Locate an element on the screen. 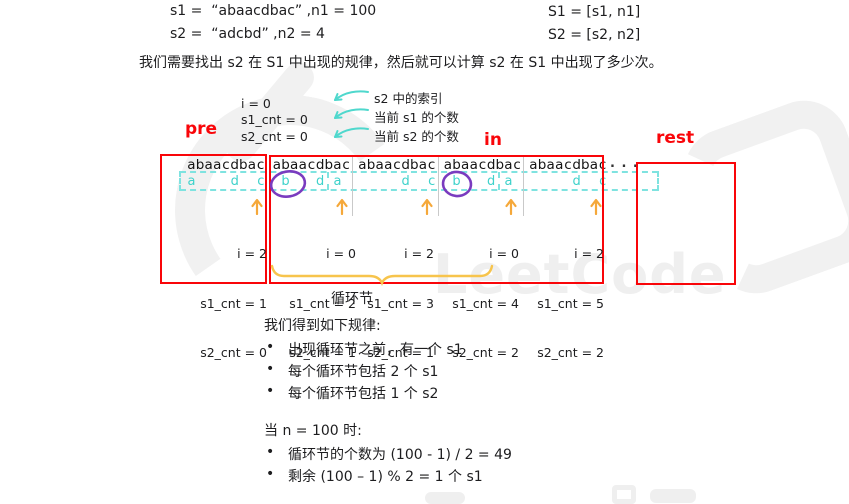 This screenshot has height=504, width=849. state-s2-label: 当前 s2 的个数 is located at coordinates (416, 136).